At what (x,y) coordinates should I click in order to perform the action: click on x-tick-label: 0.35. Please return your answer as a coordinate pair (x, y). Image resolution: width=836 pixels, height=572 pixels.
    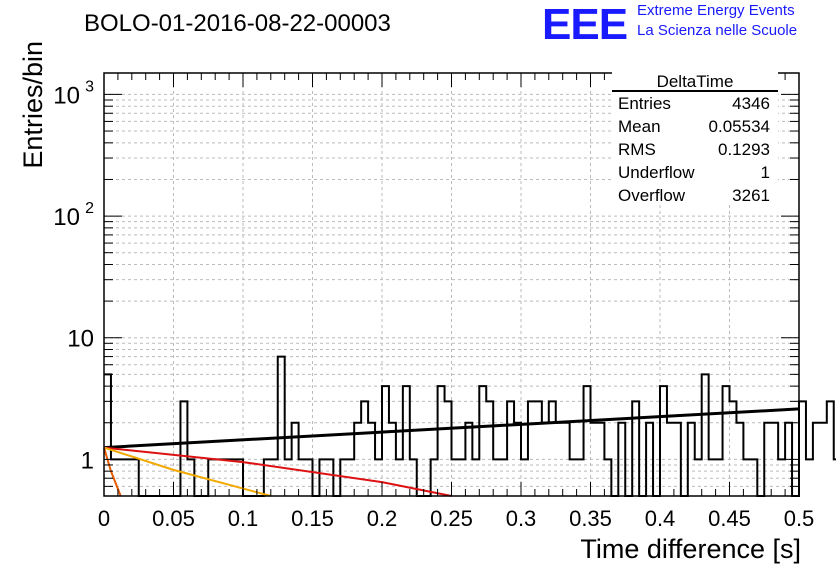
    Looking at the image, I should click on (590, 518).